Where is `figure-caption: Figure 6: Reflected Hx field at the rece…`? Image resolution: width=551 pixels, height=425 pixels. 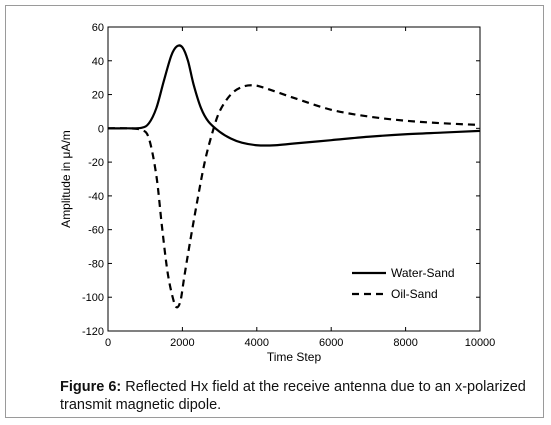
figure-caption: Figure 6: Reflected Hx field at the rece… is located at coordinates (295, 396).